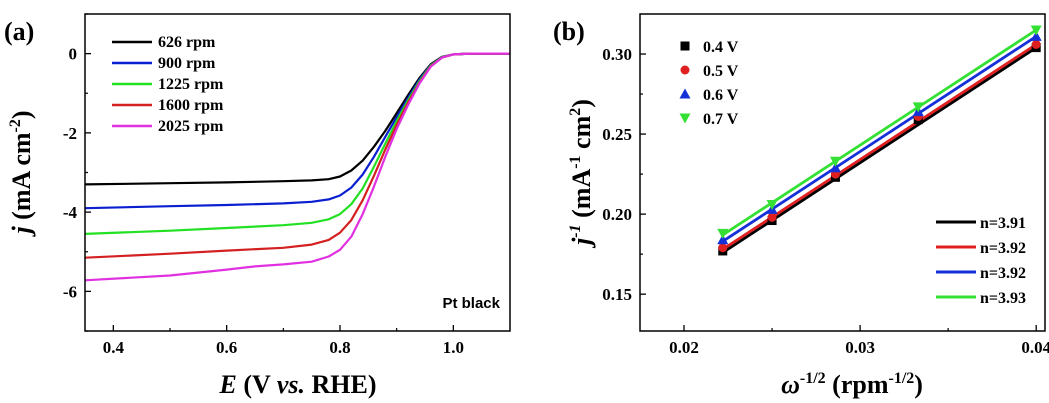 The height and width of the screenshot is (403, 1049). Describe the element at coordinates (191, 84) in the screenshot. I see `legend-label-2: 1225 rpm` at that location.